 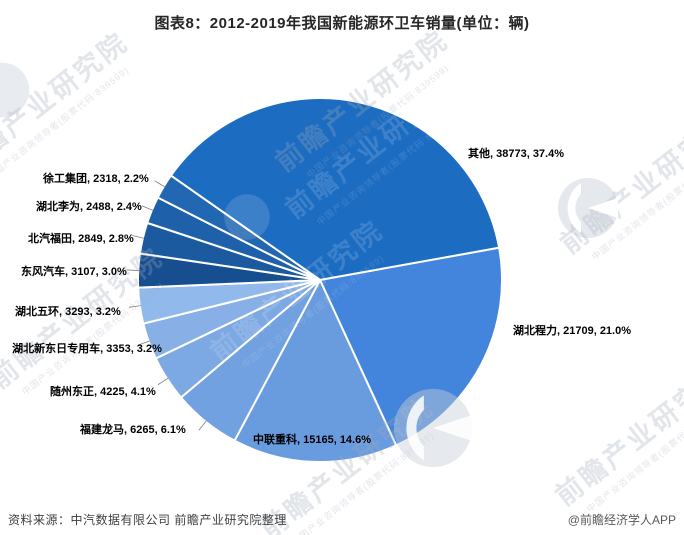 What do you see at coordinates (87, 349) in the screenshot?
I see `slice-label-hubeixindongri: 湖北新东日专用车, 3353, 3.2%` at bounding box center [87, 349].